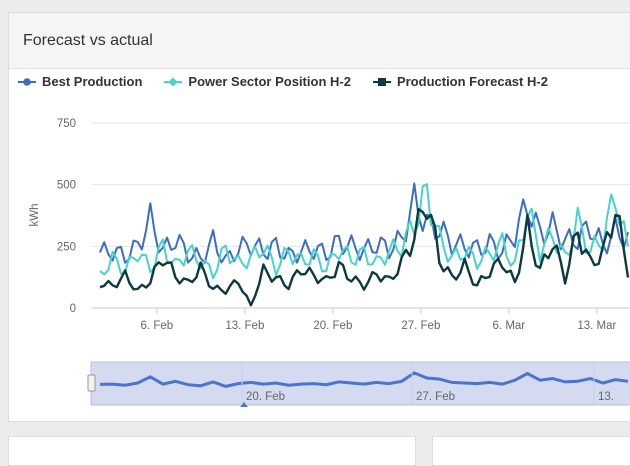  Describe the element at coordinates (596, 326) in the screenshot. I see `x-tick-label: 13. Mar` at that location.